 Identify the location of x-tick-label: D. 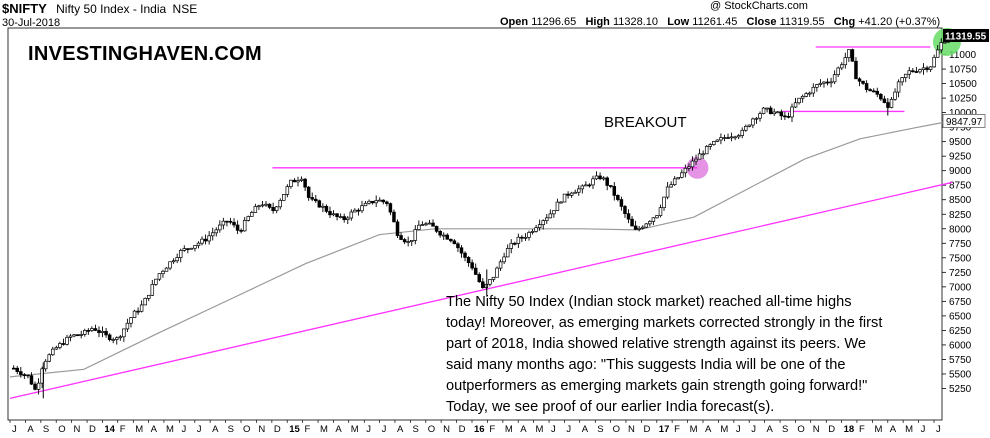
(277, 429).